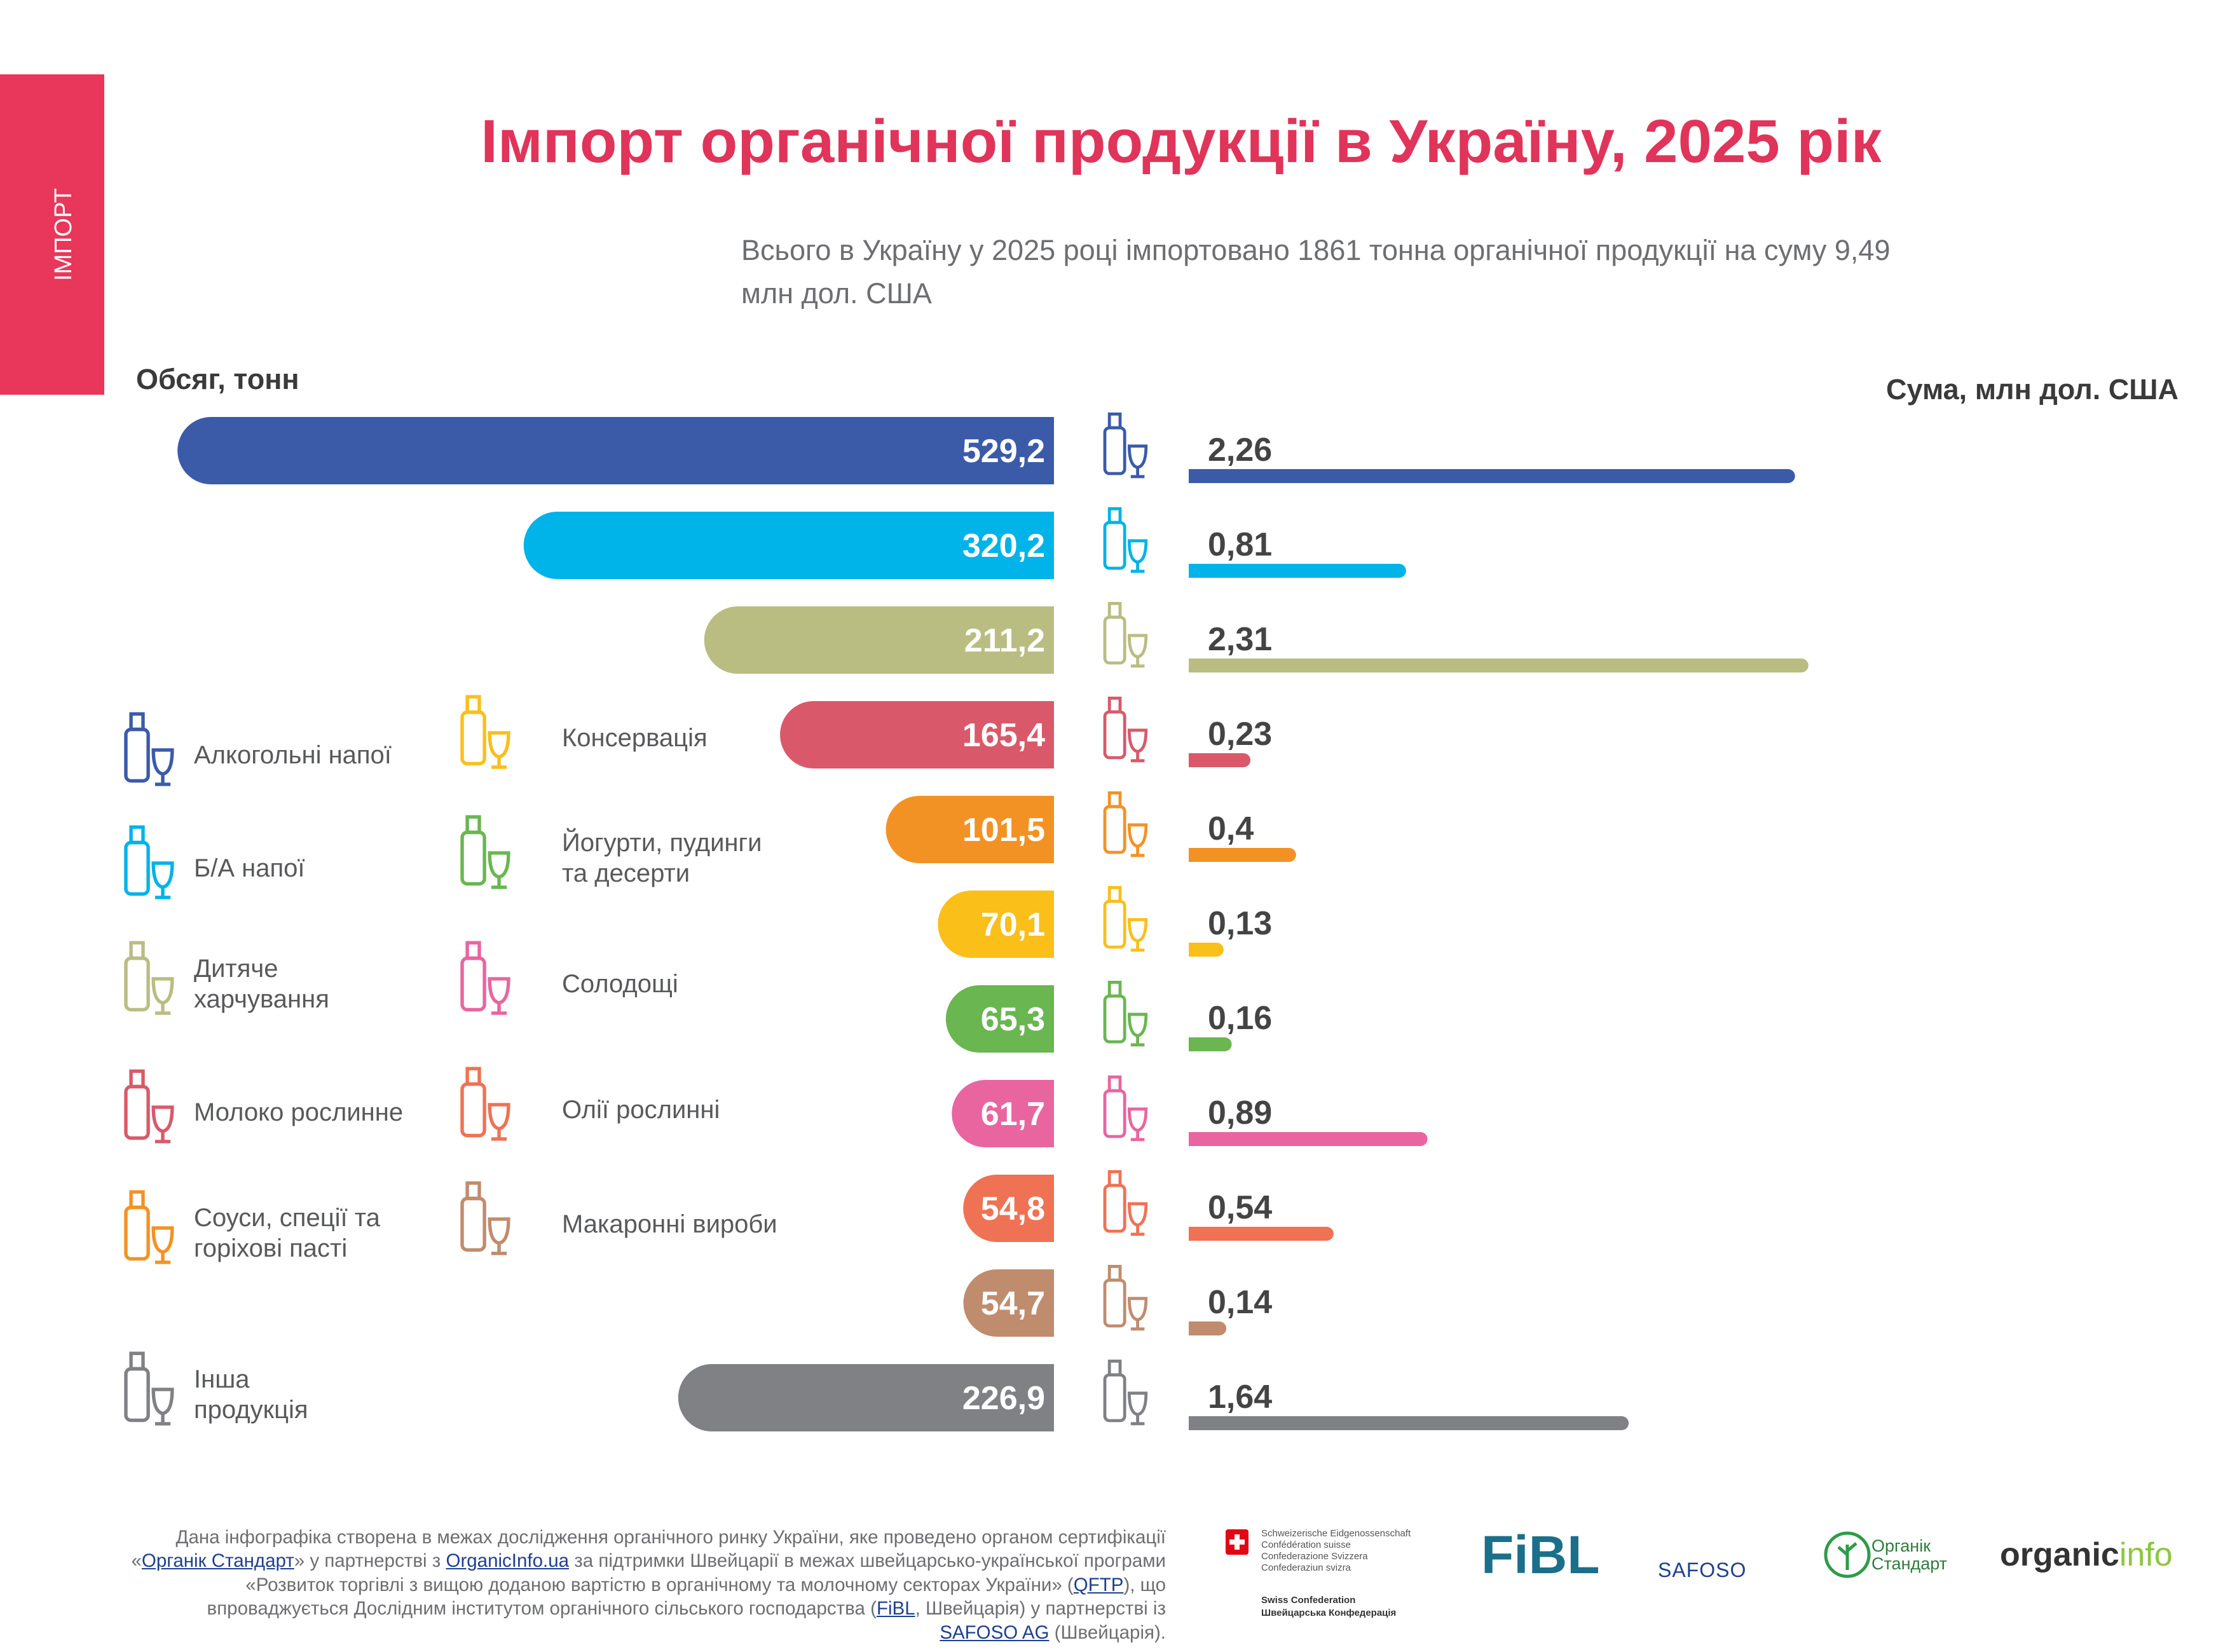 The width and height of the screenshot is (2230, 1652). I want to click on legend-label: Алкогольні напої, so click(293, 755).